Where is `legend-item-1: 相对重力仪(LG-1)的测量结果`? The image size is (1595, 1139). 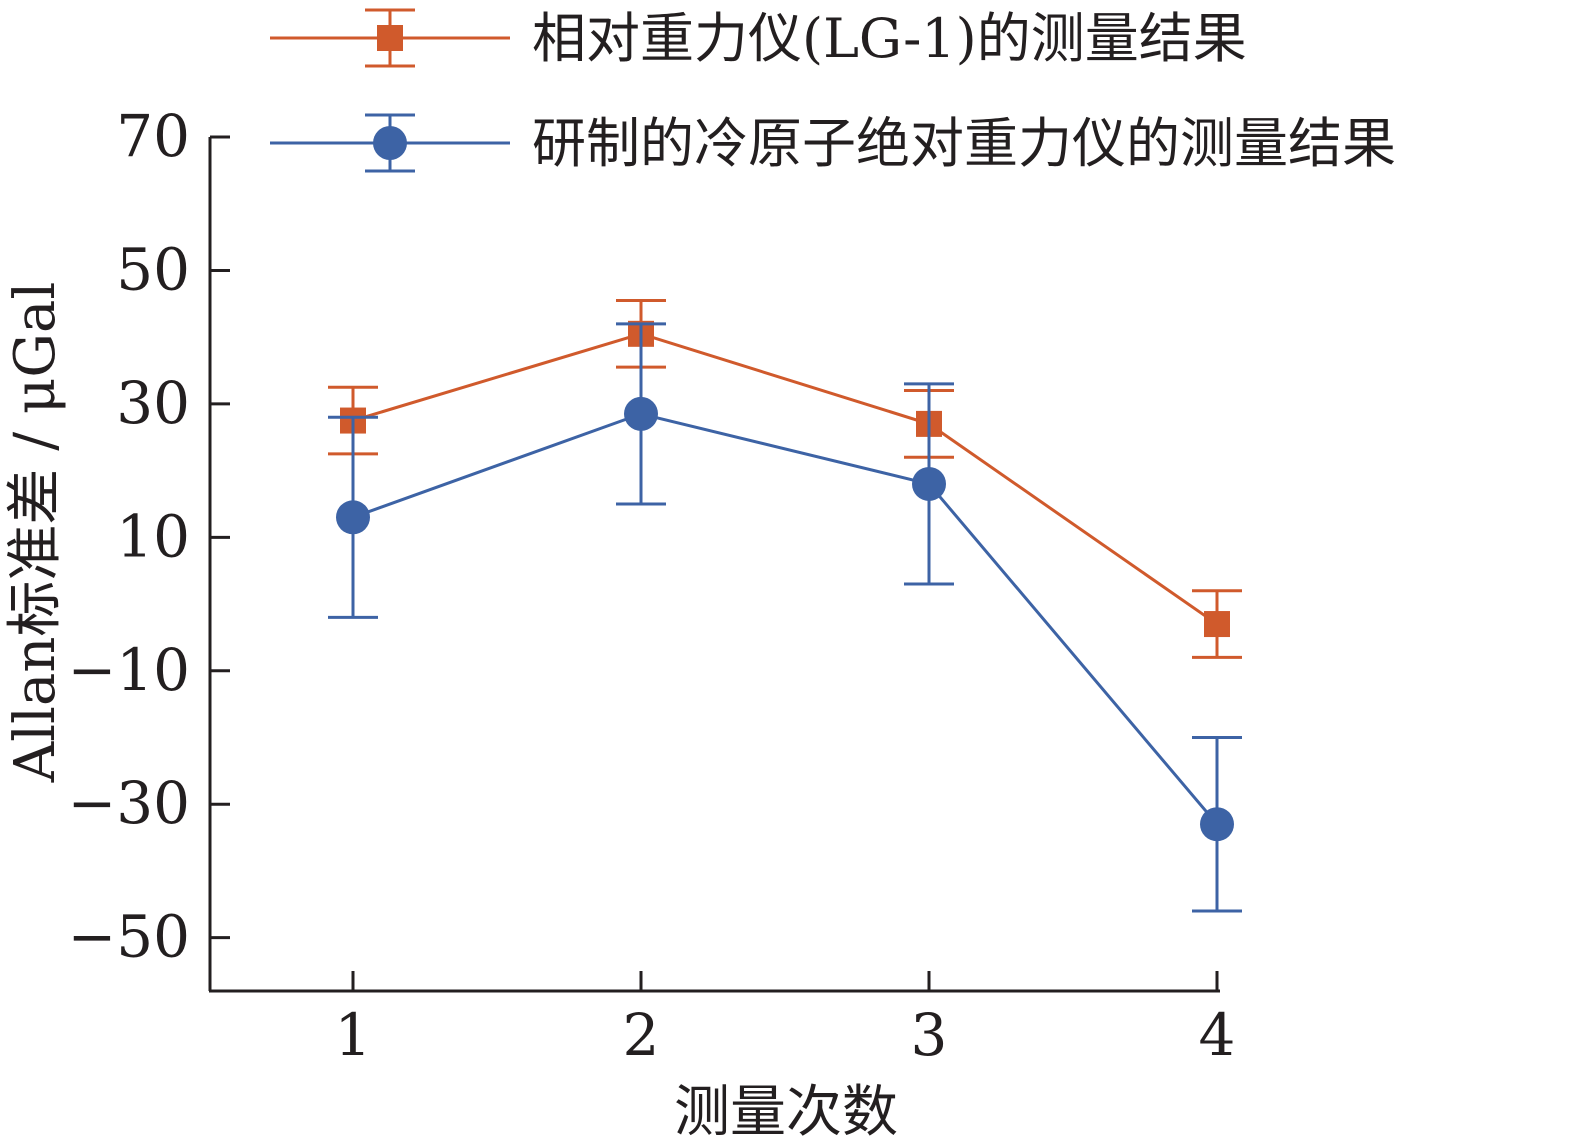
legend-item-1: 相对重力仪(LG-1)的测量结果 is located at coordinates (758, 38).